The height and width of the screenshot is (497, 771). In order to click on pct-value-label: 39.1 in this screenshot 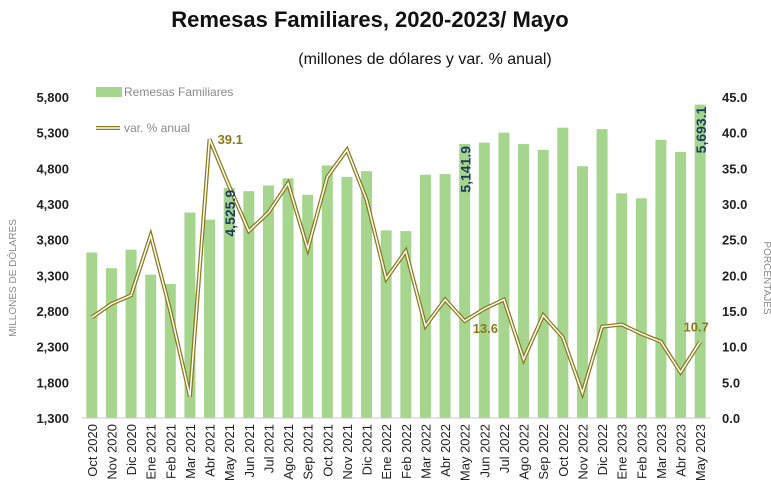, I will do `click(230, 139)`.